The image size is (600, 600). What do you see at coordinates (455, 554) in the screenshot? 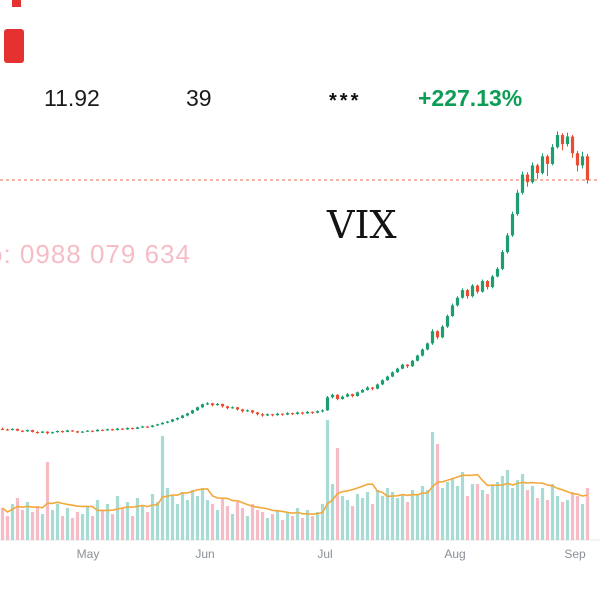
I see `month-label-aug: Aug` at bounding box center [455, 554].